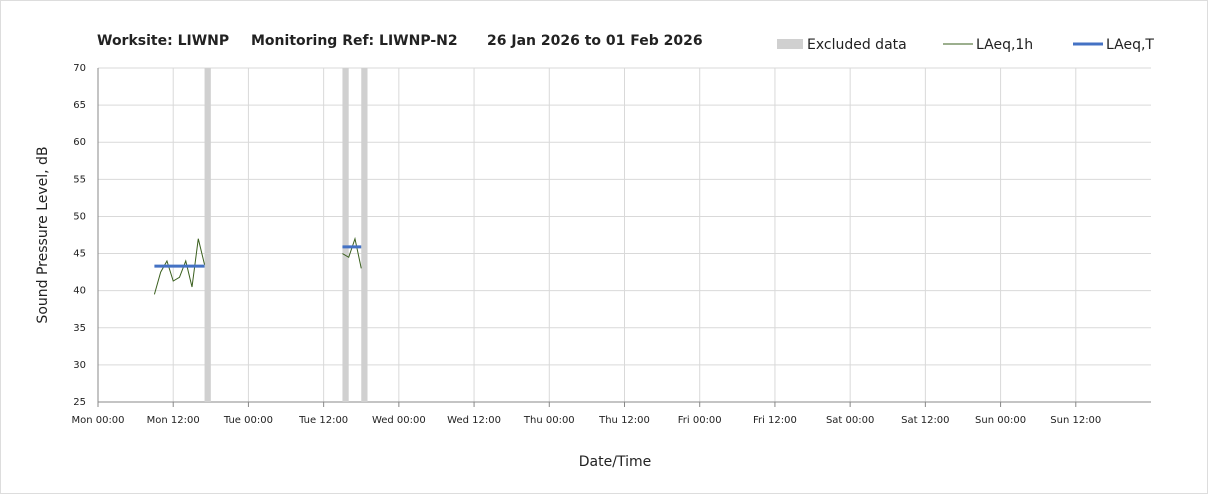 Image resolution: width=1208 pixels, height=494 pixels. What do you see at coordinates (79, 254) in the screenshot?
I see `y-tick-label: 45` at bounding box center [79, 254].